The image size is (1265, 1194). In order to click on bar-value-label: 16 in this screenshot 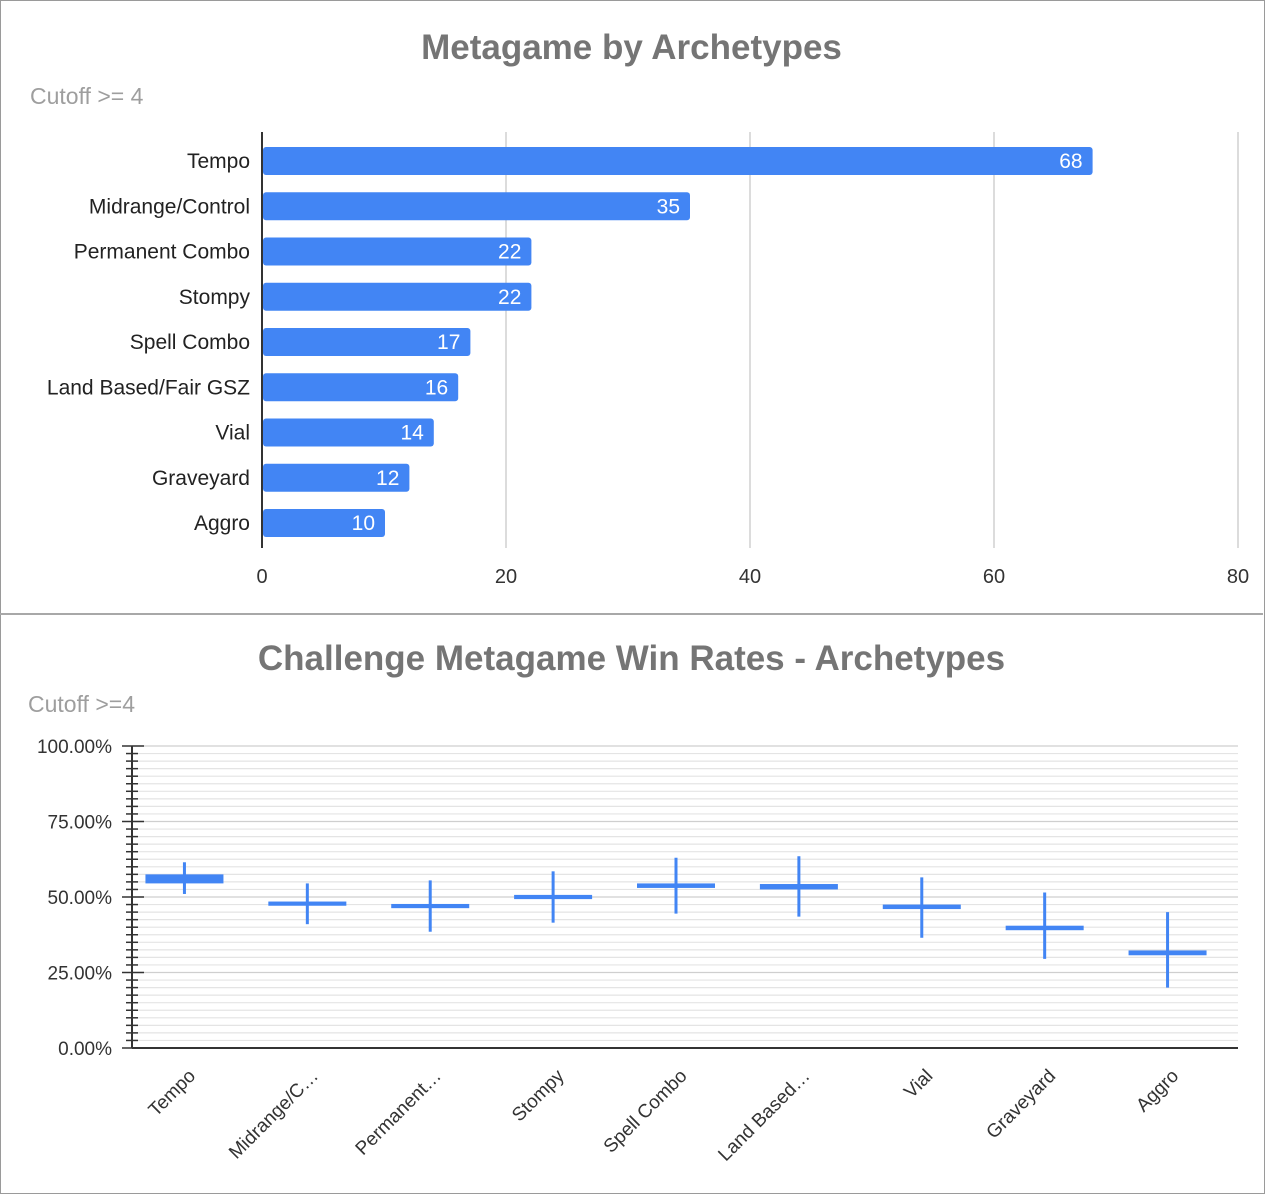, I will do `click(436, 387)`.